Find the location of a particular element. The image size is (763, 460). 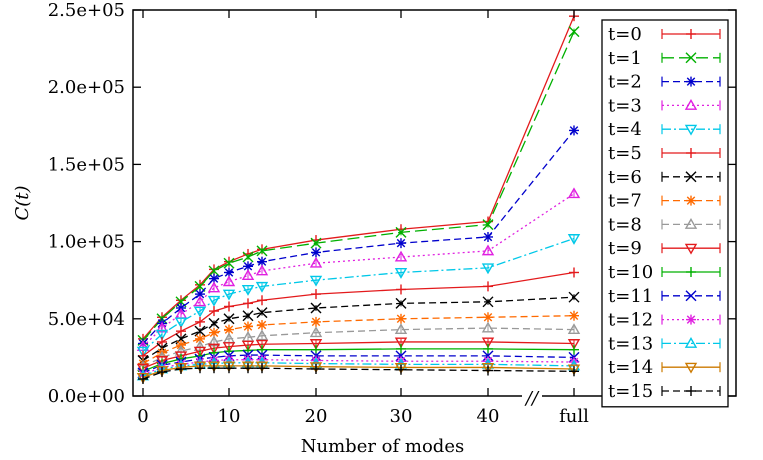

legend-entry: t=11 is located at coordinates (664, 296).